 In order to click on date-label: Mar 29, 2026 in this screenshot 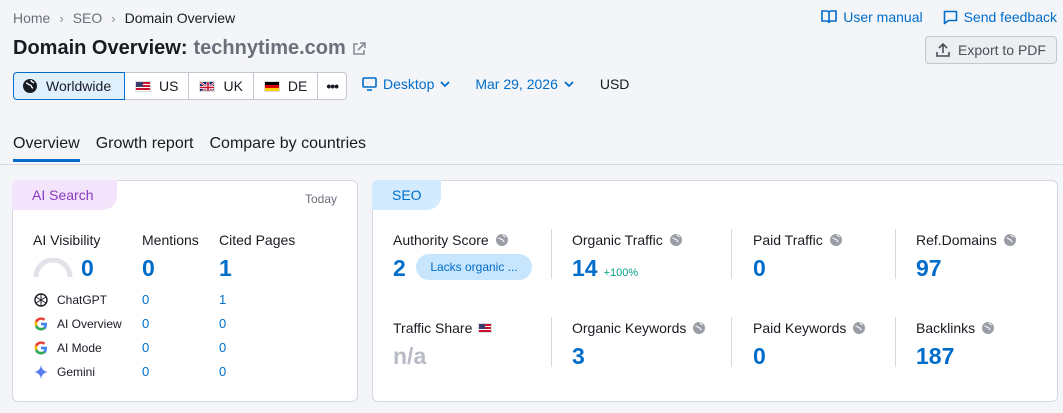, I will do `click(516, 84)`.